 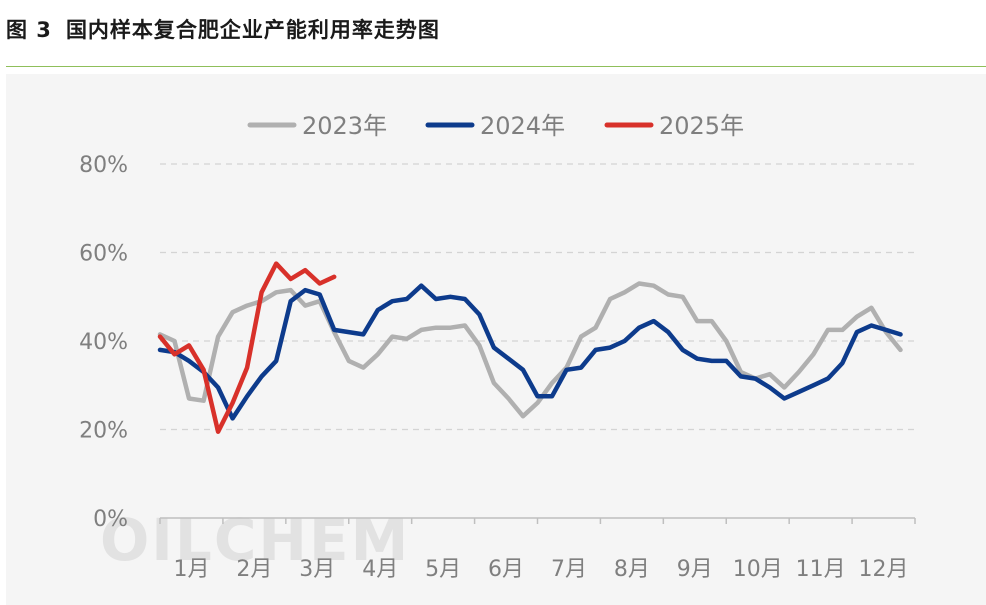 I want to click on figure-title: 图 3 国内样本复合肥企业产能利用率走势图, so click(x=223, y=29).